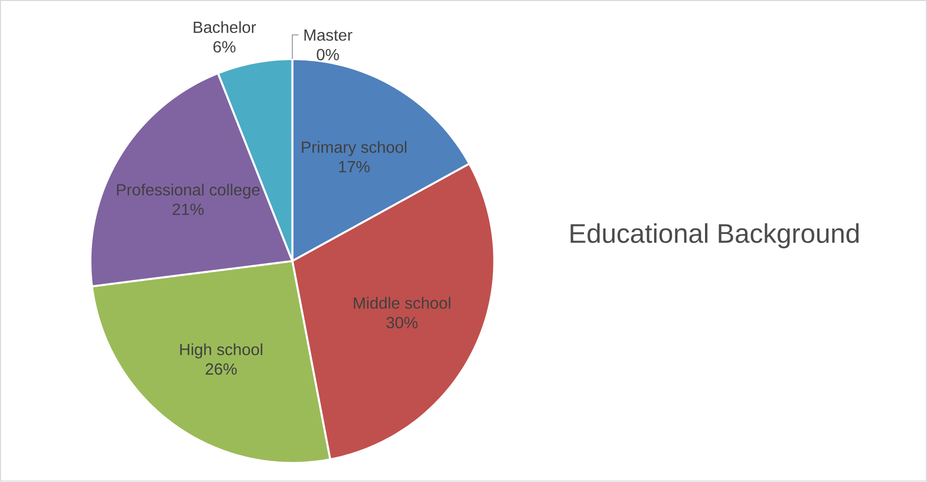 This screenshot has height=482, width=927. What do you see at coordinates (402, 322) in the screenshot?
I see `data-label: 30%` at bounding box center [402, 322].